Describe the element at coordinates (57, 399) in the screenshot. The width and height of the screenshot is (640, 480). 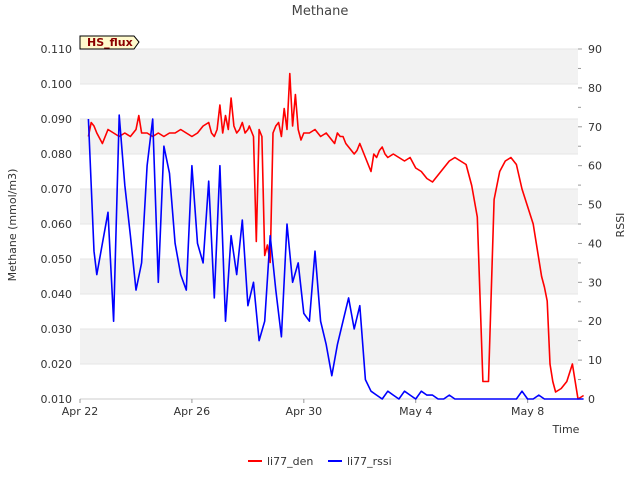
I see `y-tick-label: 0.010` at that location.